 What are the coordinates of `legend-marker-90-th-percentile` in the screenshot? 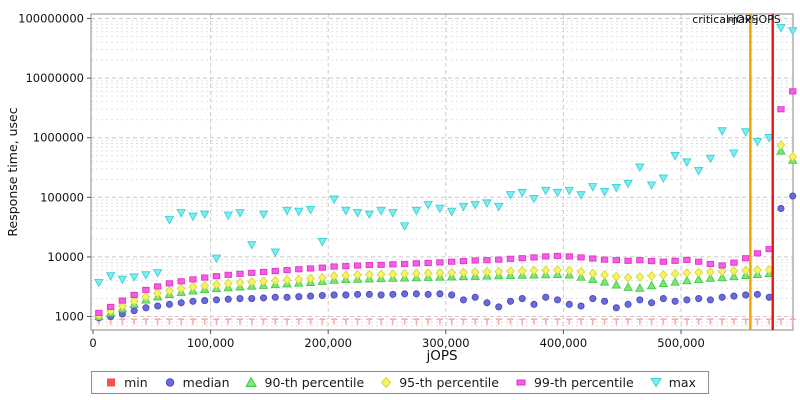 It's located at (251, 381).